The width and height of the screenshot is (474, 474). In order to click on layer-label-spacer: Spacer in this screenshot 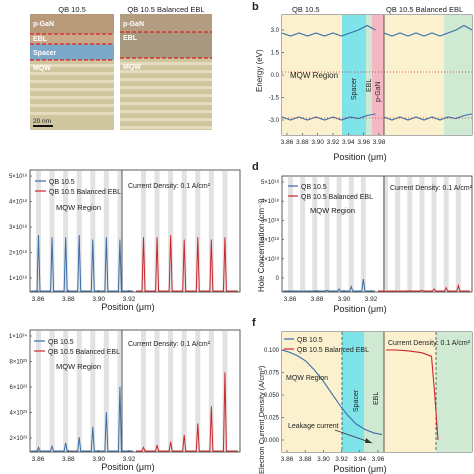, I will do `click(45, 53)`.